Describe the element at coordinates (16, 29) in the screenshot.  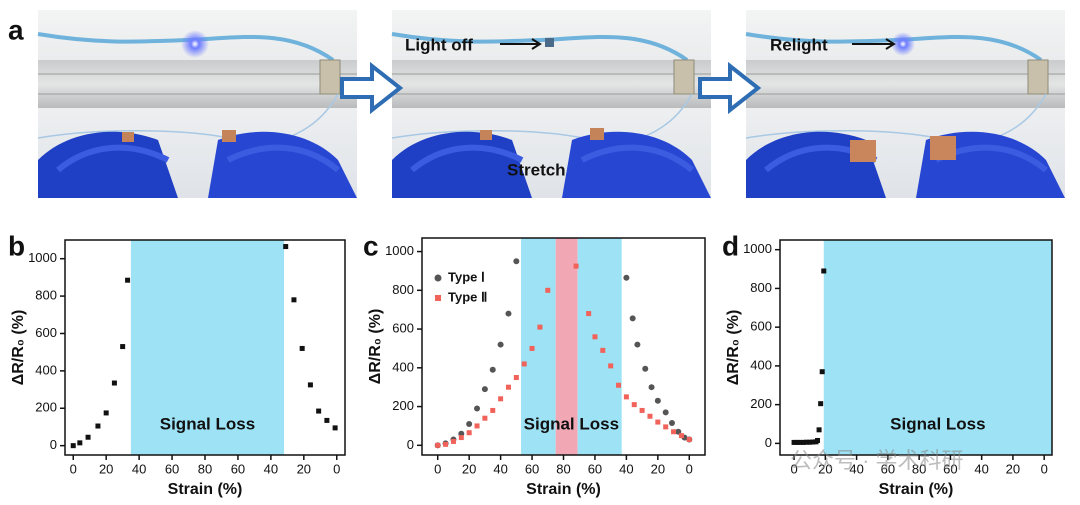
I see `panel-label: a` at that location.